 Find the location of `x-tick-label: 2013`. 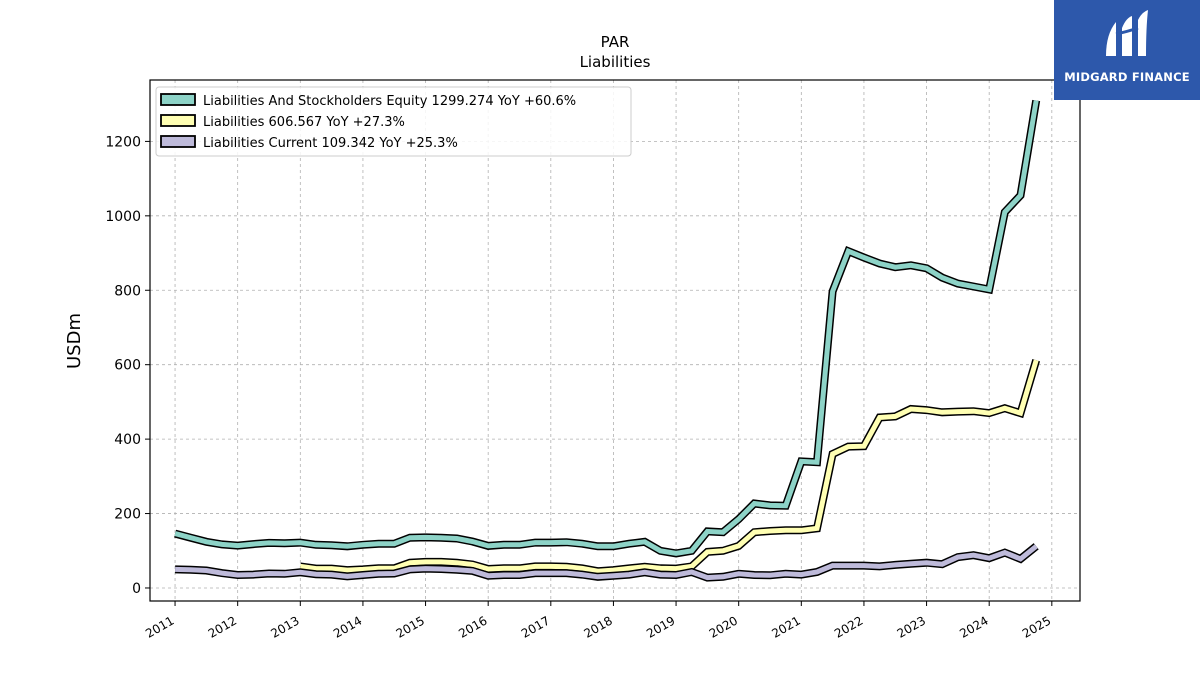

x-tick-label: 2013 is located at coordinates (284, 626).